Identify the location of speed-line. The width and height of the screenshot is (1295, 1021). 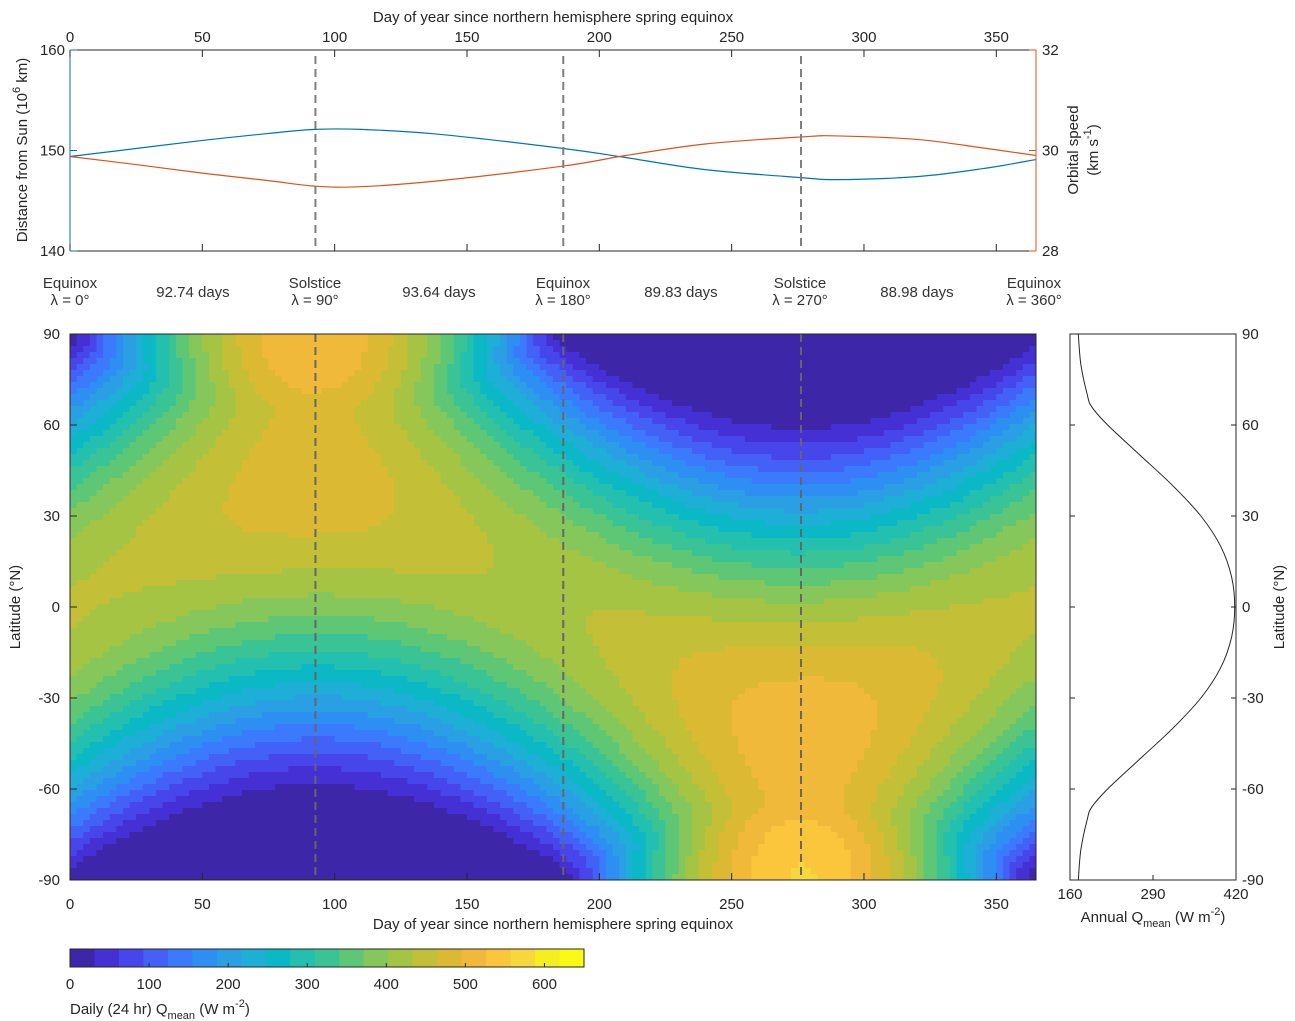
(553, 161).